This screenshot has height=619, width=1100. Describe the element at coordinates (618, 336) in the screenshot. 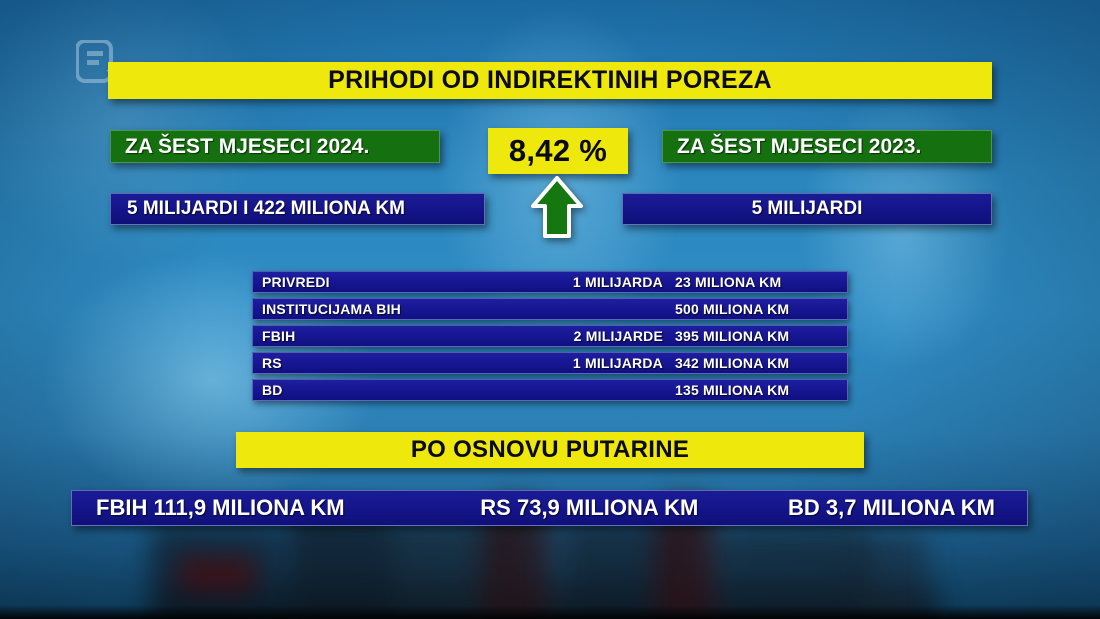

I see `row-billions: 2 MILIJARDE` at that location.